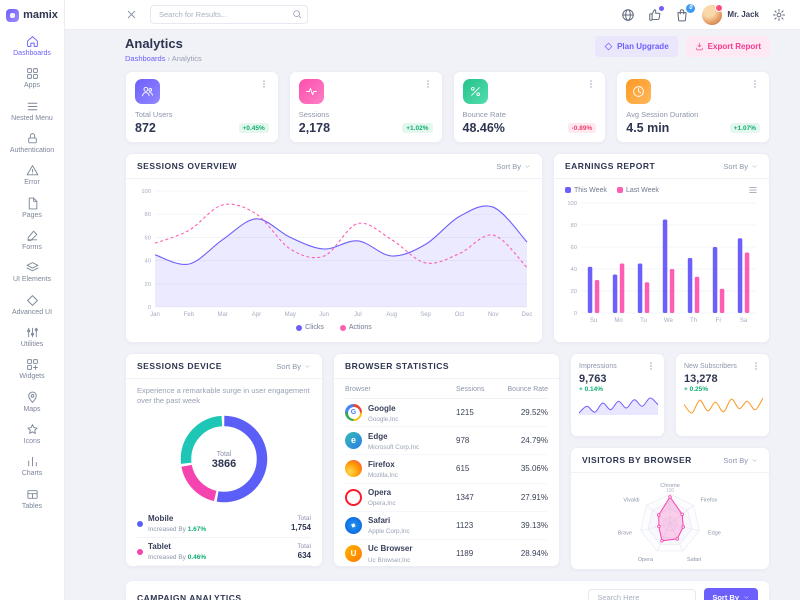 This screenshot has width=800, height=600. I want to click on stat-value: 2,178, so click(314, 128).